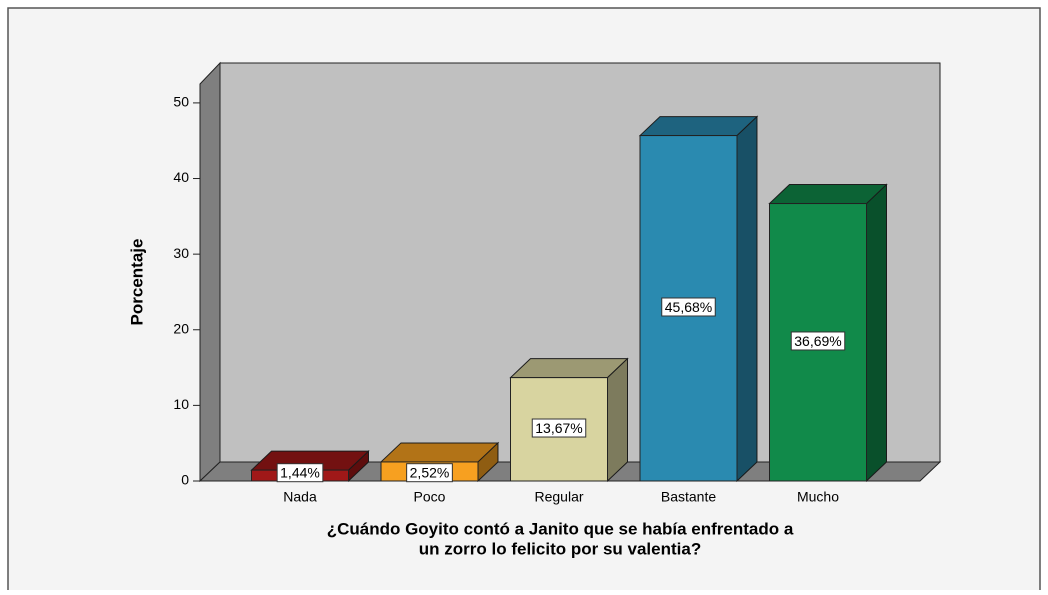  I want to click on y-tick-label: 10, so click(181, 404).